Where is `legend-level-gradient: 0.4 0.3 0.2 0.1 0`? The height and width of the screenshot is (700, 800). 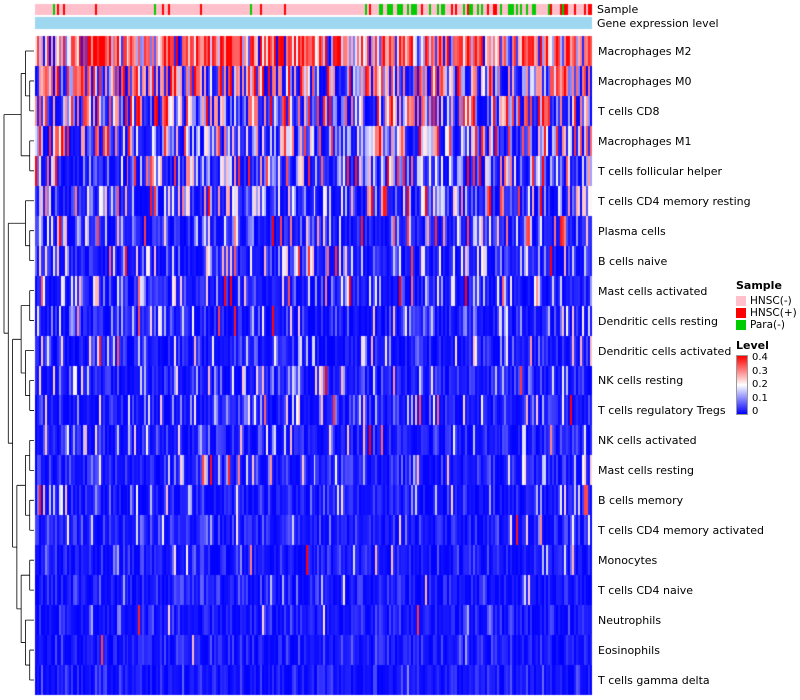 legend-level-gradient: 0.4 0.3 0.2 0.1 0 is located at coordinates (766, 385).